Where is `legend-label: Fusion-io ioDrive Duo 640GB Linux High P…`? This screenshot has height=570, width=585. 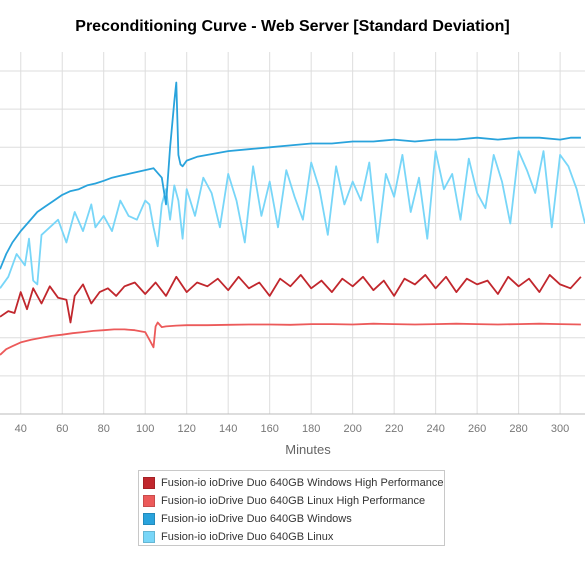
legend-label: Fusion-io ioDrive Duo 640GB Linux High P… is located at coordinates (293, 501).